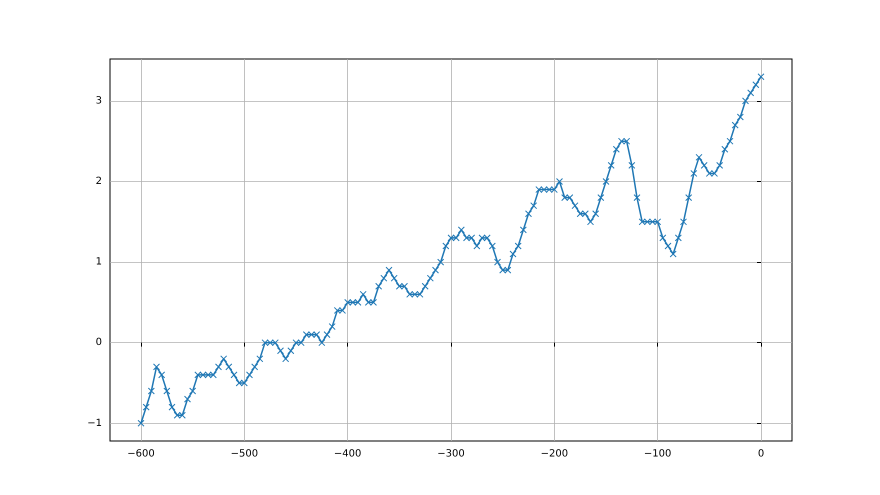 The height and width of the screenshot is (495, 880). I want to click on y-tick-label: 2, so click(99, 181).